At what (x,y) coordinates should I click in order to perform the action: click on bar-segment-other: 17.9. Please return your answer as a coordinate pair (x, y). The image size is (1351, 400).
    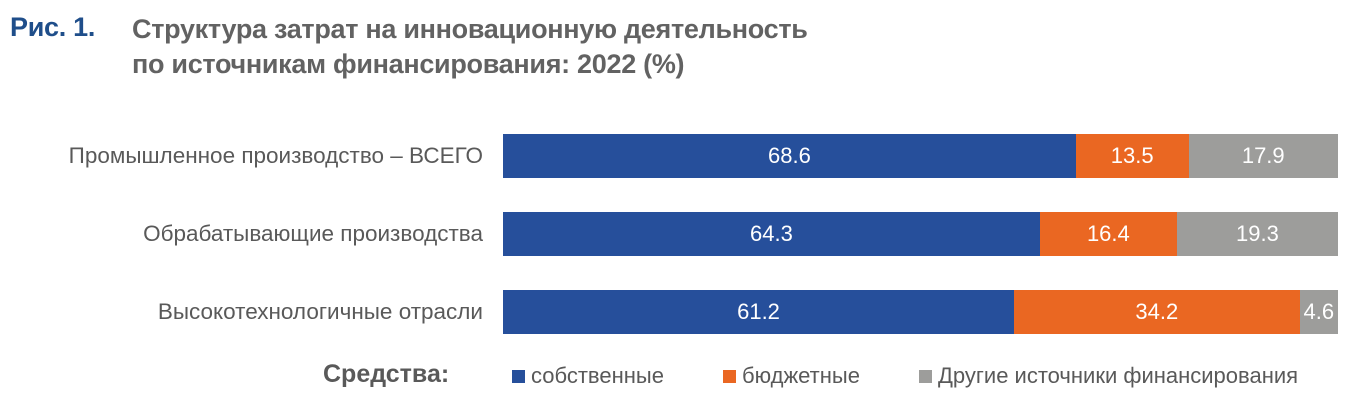
    Looking at the image, I should click on (1263, 156).